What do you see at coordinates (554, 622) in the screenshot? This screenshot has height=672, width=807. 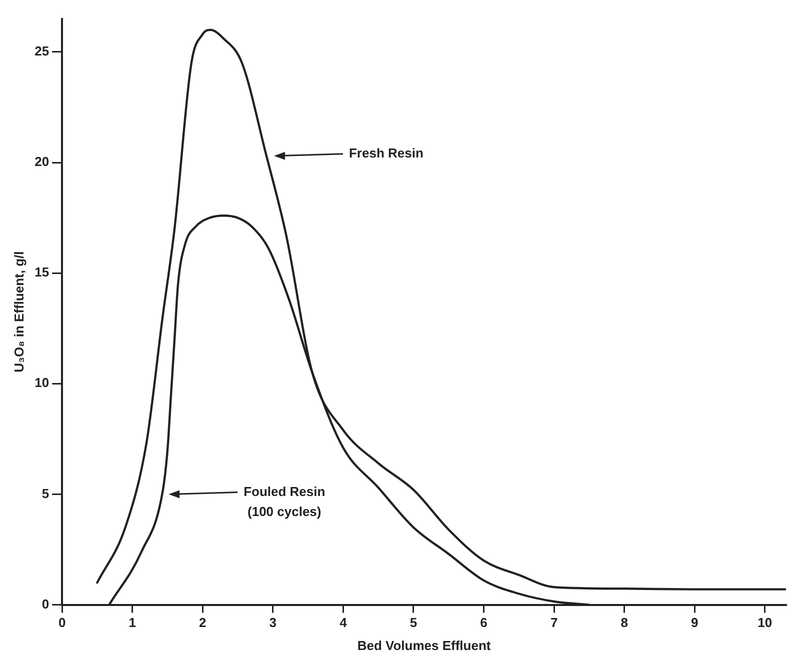 I see `x-tick-label: 7` at bounding box center [554, 622].